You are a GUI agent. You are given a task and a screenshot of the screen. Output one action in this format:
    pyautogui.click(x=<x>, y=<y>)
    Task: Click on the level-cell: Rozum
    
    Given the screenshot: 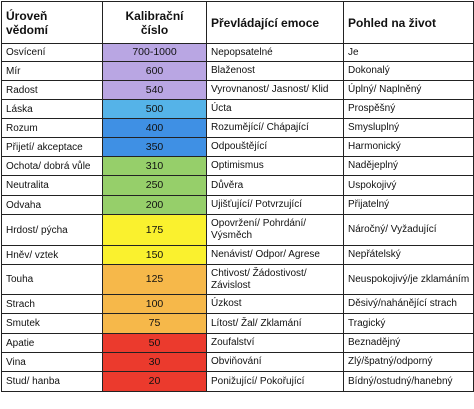 What is the action you would take?
    pyautogui.click(x=52, y=128)
    